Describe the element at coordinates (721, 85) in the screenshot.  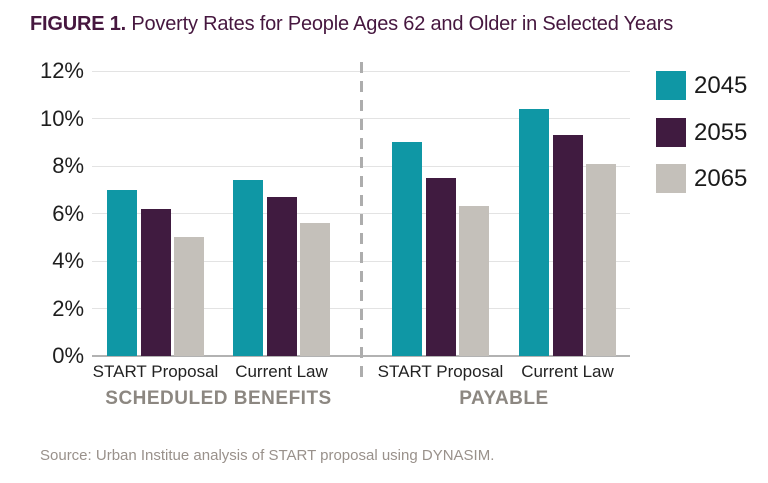
I see `legend-label-2045: 2045` at that location.